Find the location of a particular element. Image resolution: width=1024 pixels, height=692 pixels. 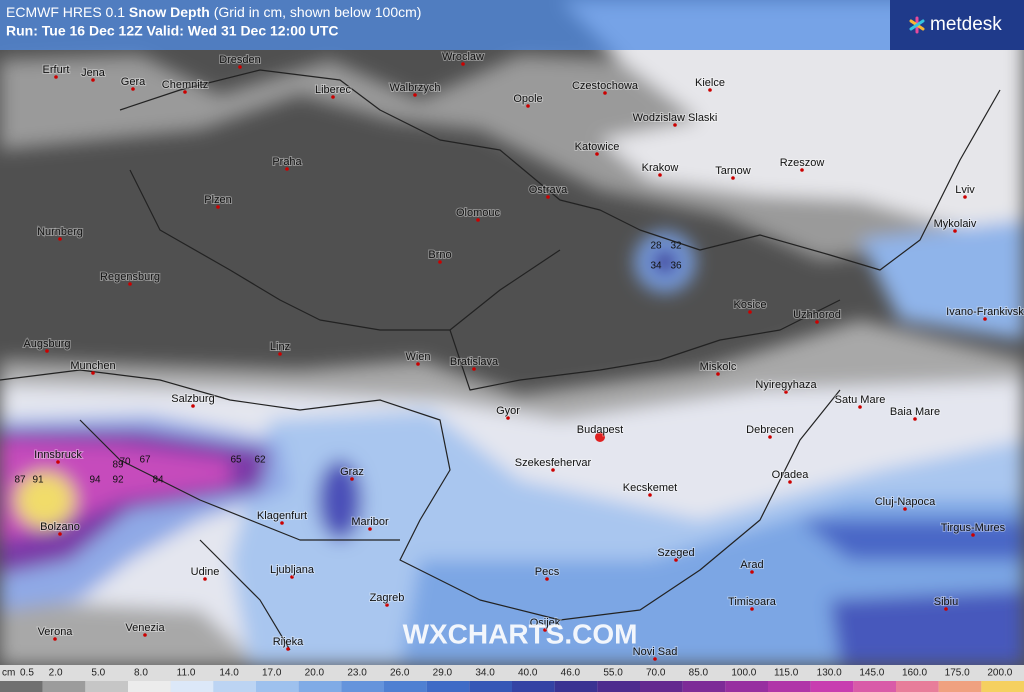

colorbar-label: 100.0 is located at coordinates (743, 673).